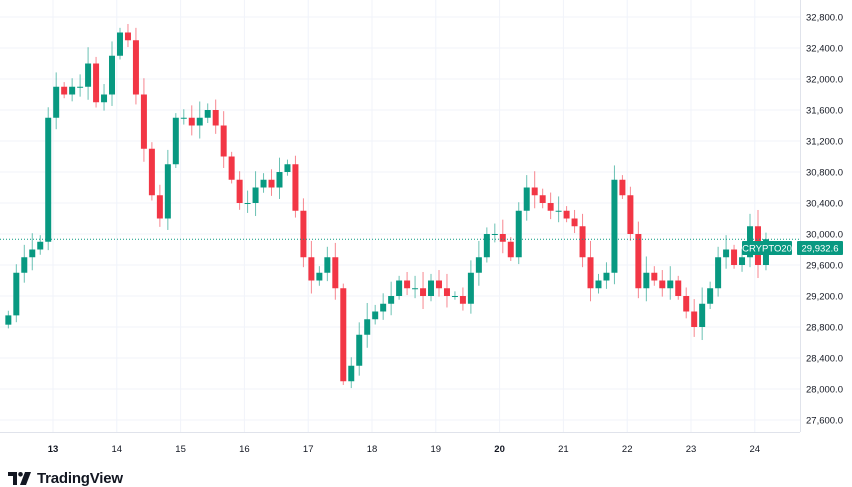 The height and width of the screenshot is (487, 852). Describe the element at coordinates (80, 478) in the screenshot. I see `logo-text: TradingView` at that location.